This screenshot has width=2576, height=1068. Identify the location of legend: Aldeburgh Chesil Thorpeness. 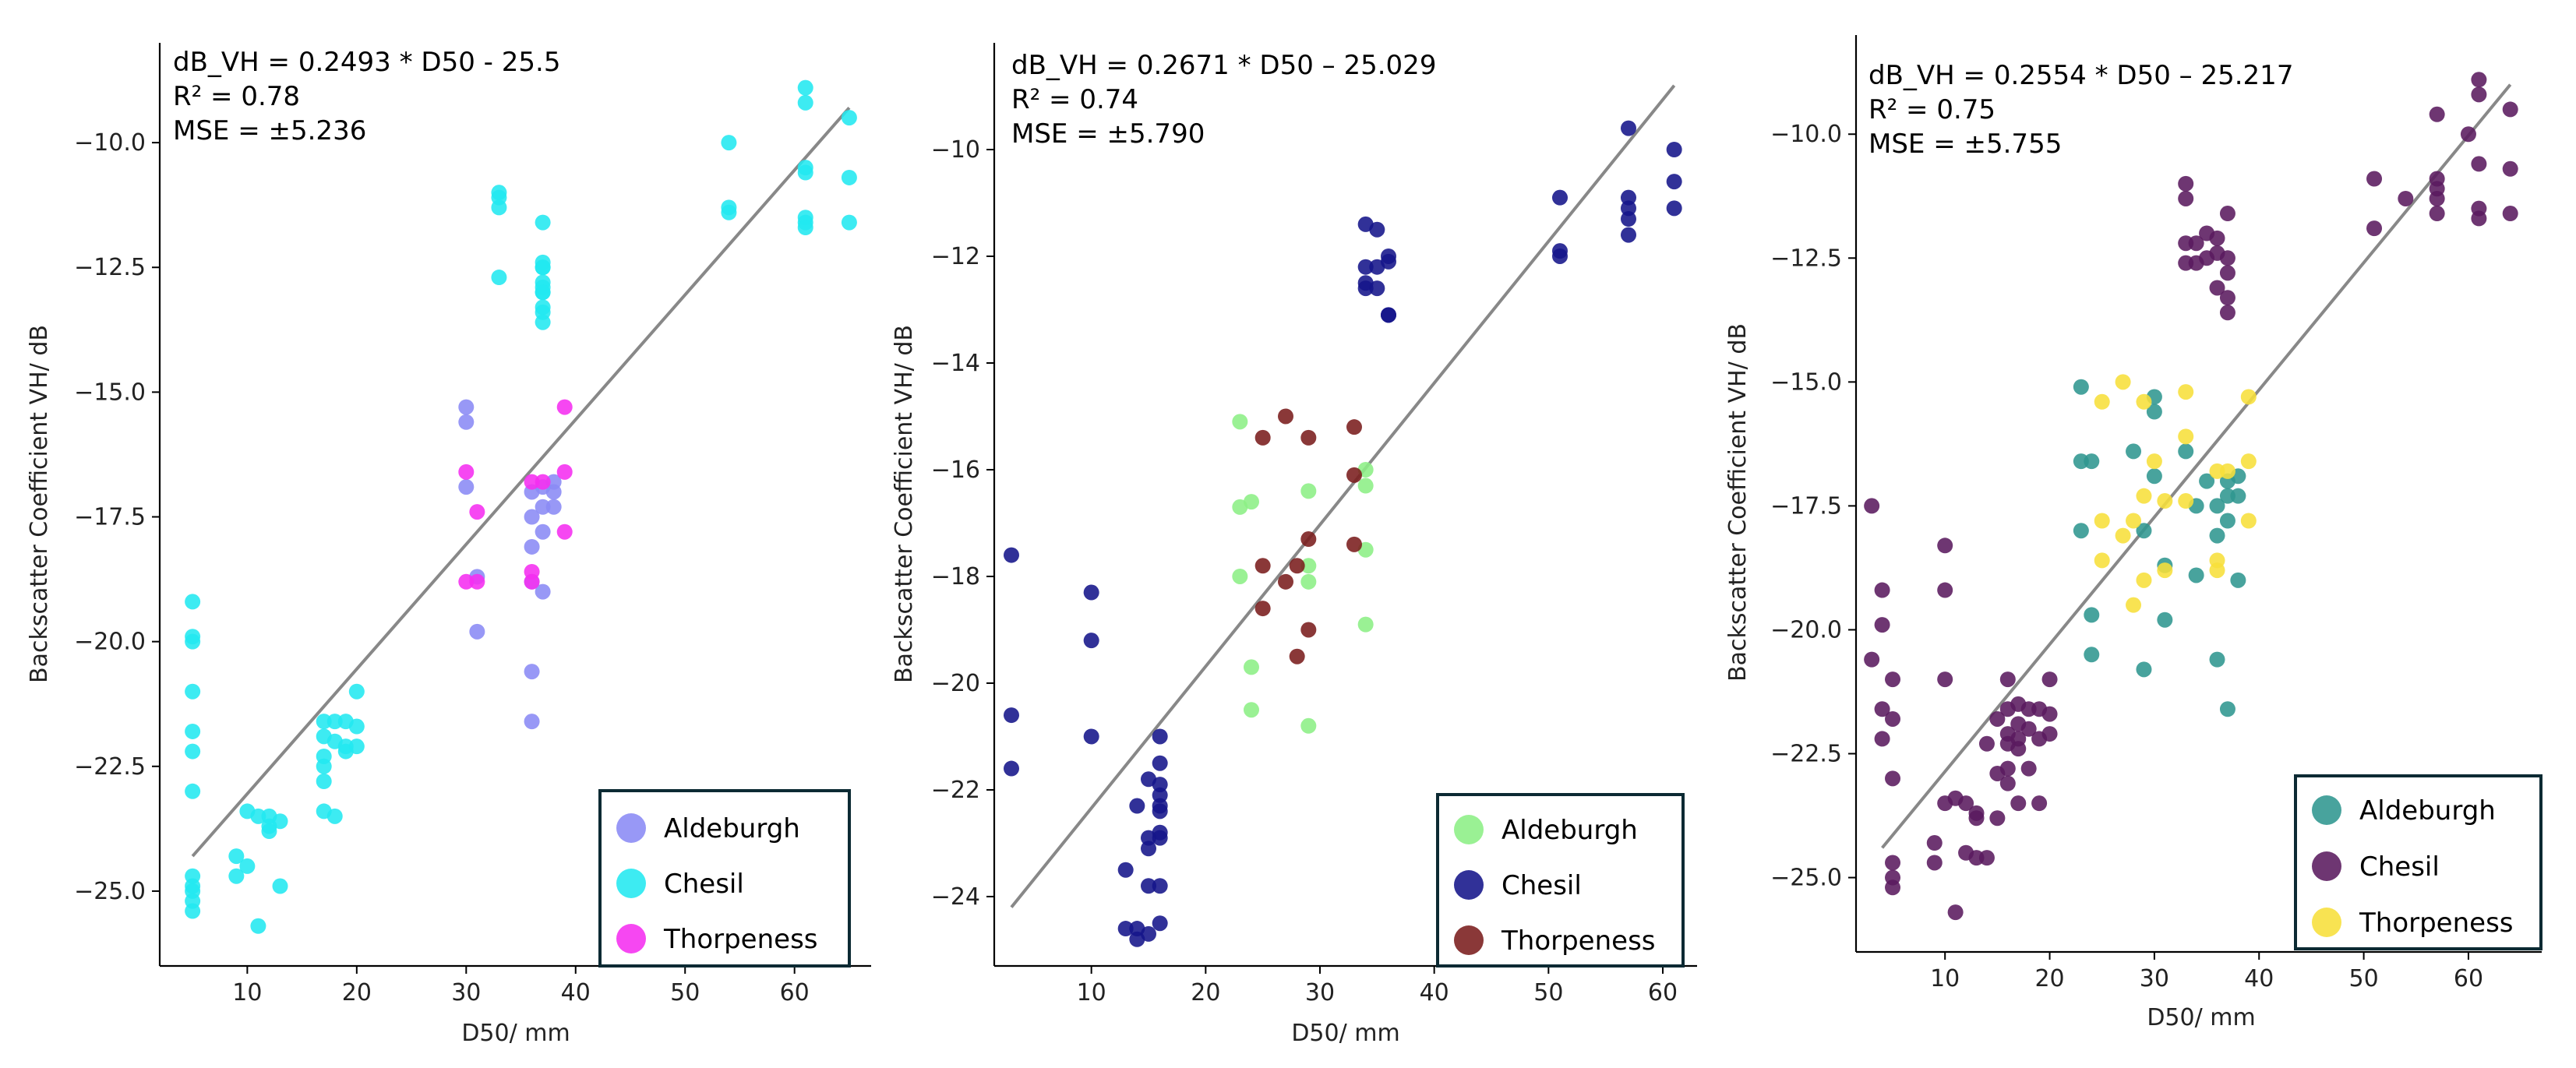
(724, 879).